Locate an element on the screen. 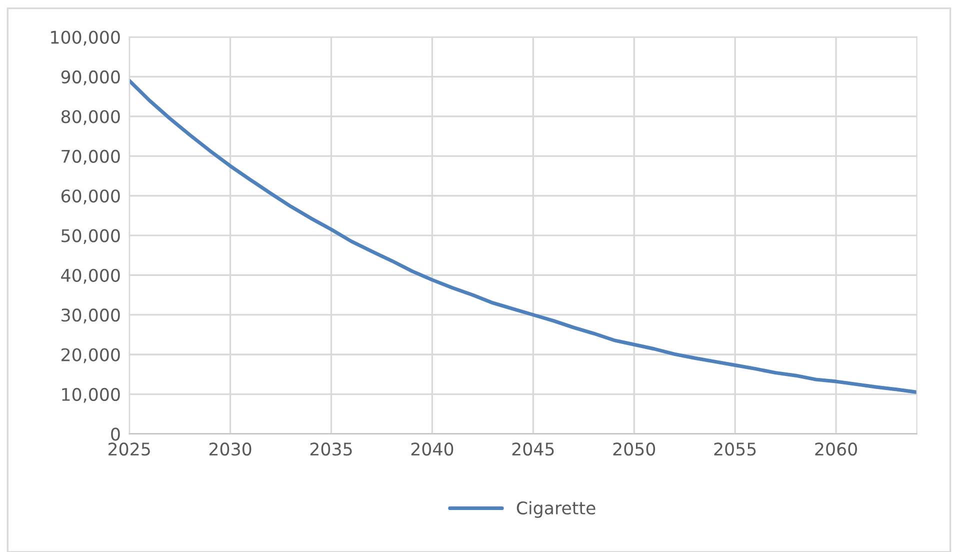  x-tick-label: 2055 is located at coordinates (735, 449).